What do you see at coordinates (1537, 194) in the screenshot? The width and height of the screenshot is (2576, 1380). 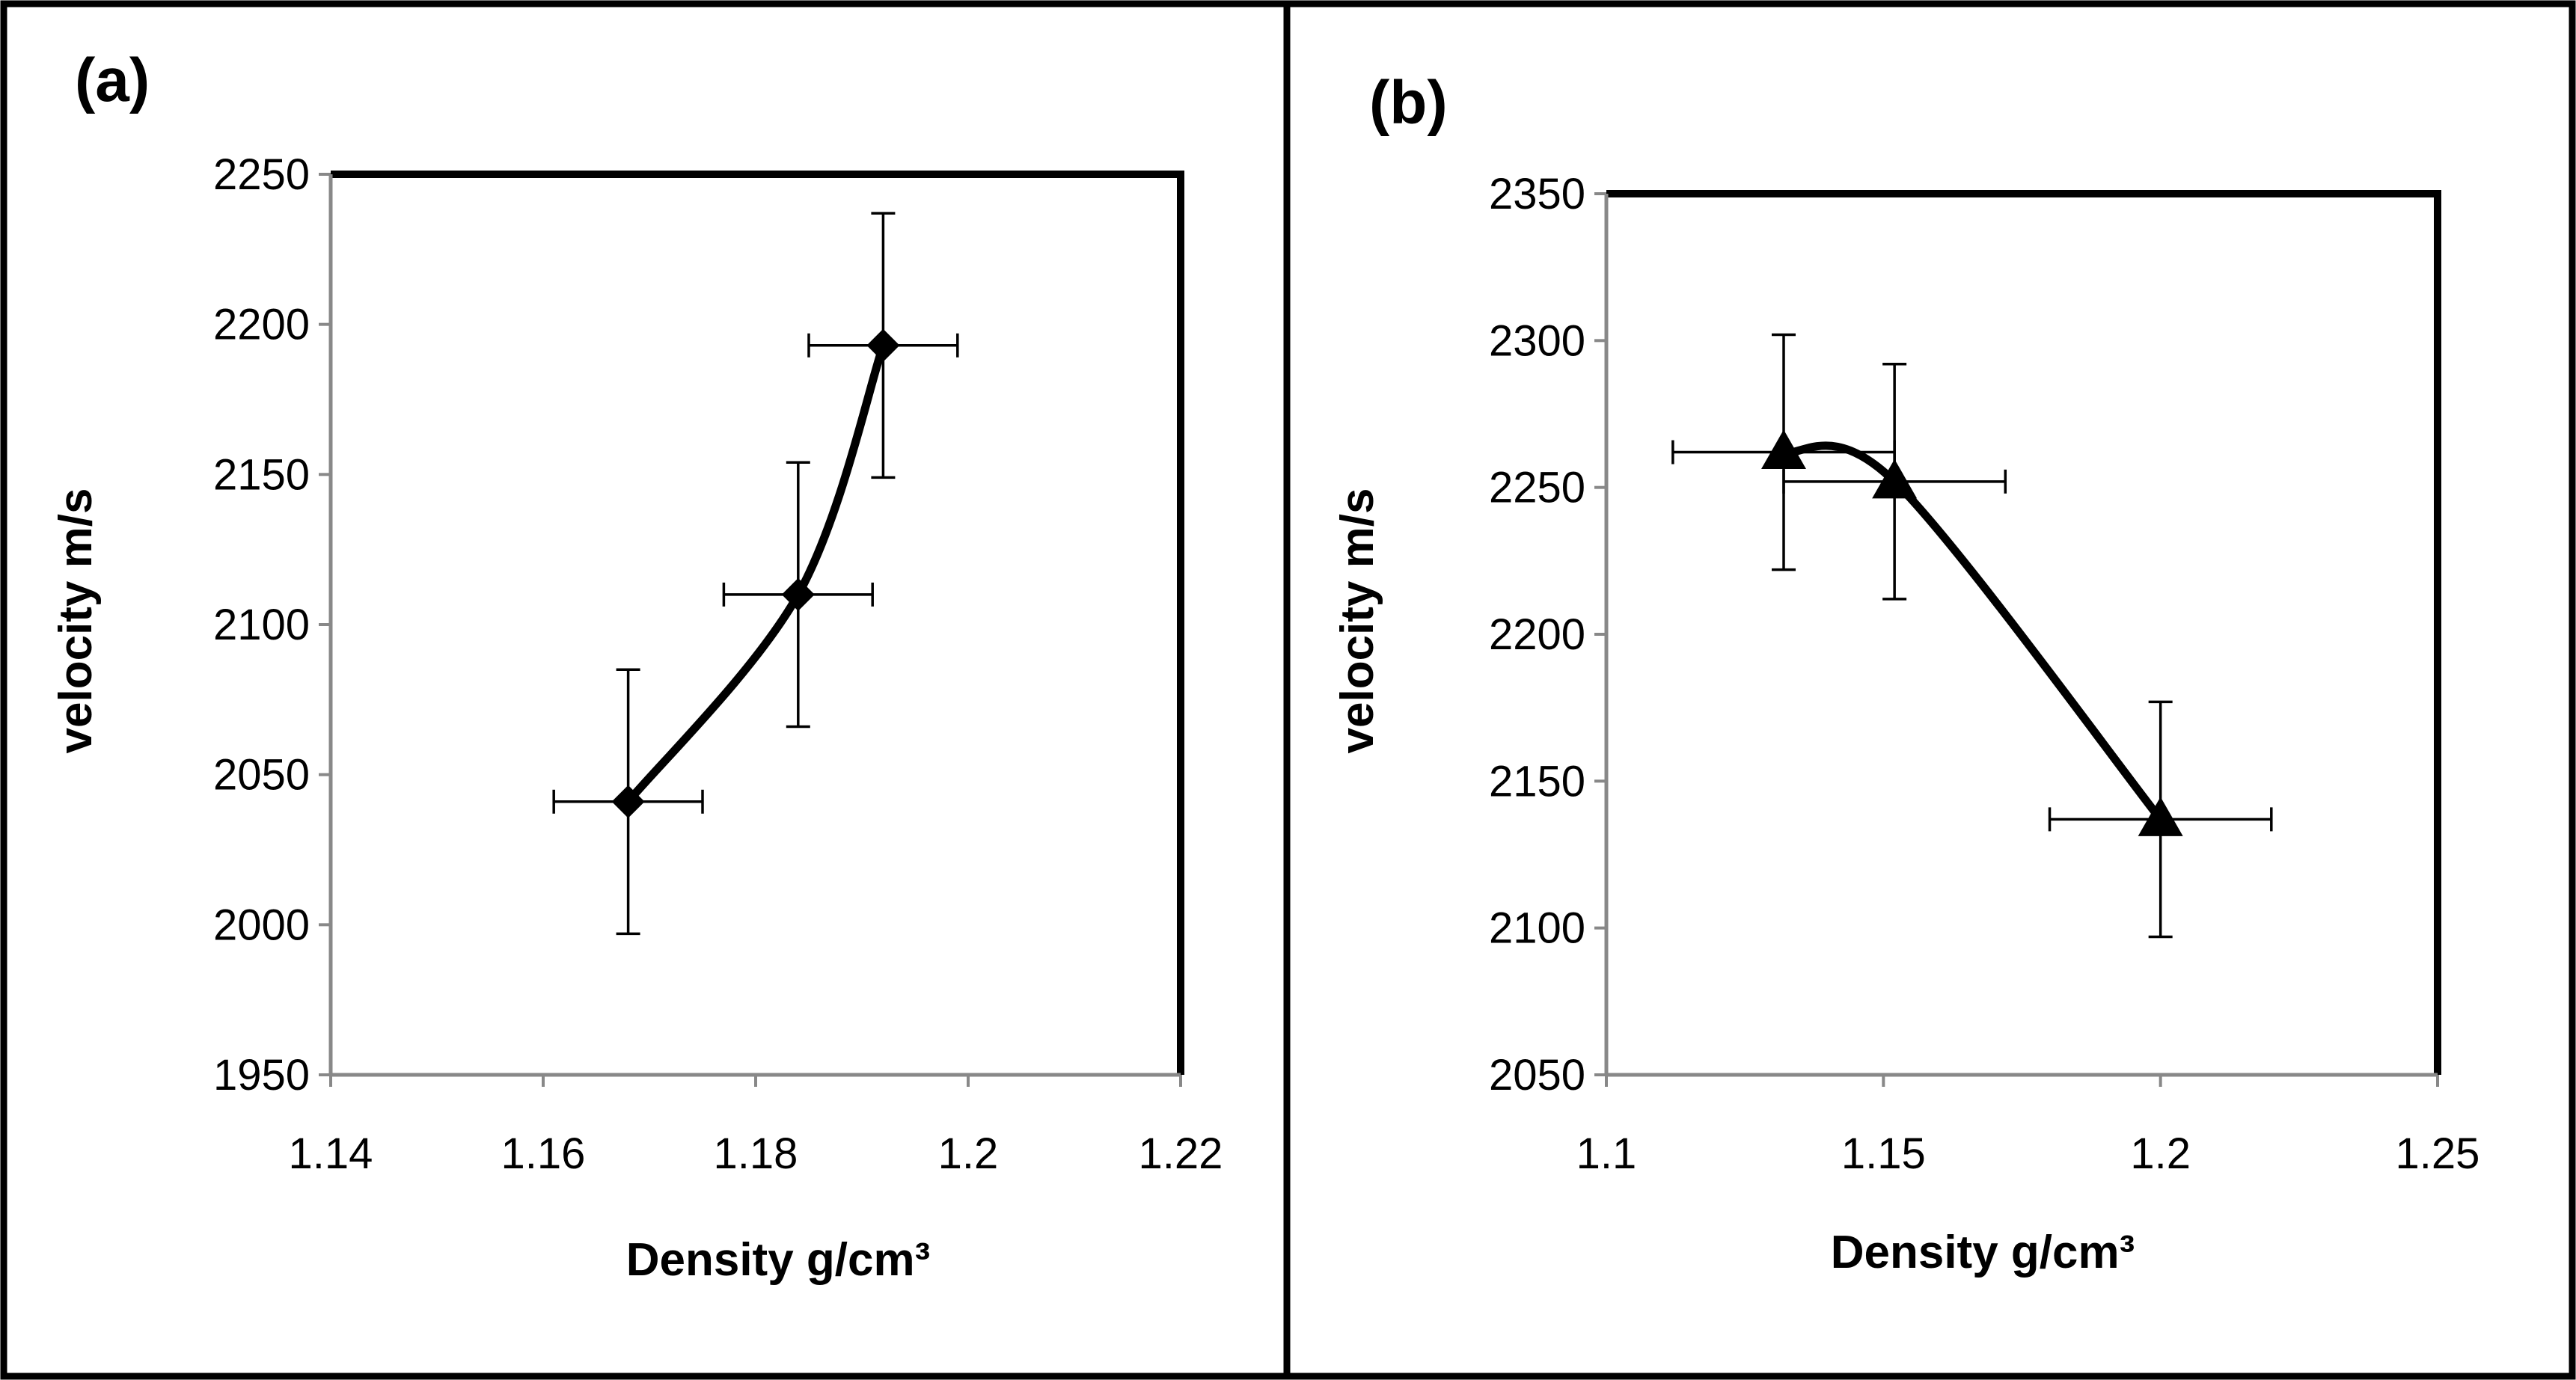 I see `y-tick-label-b: 2350` at bounding box center [1537, 194].